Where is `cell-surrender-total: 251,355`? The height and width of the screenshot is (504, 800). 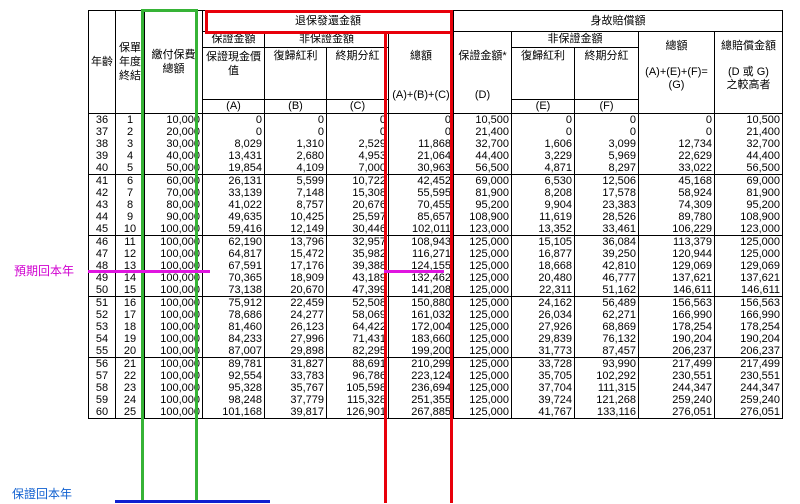 cell-surrender-total: 251,355 is located at coordinates (421, 400).